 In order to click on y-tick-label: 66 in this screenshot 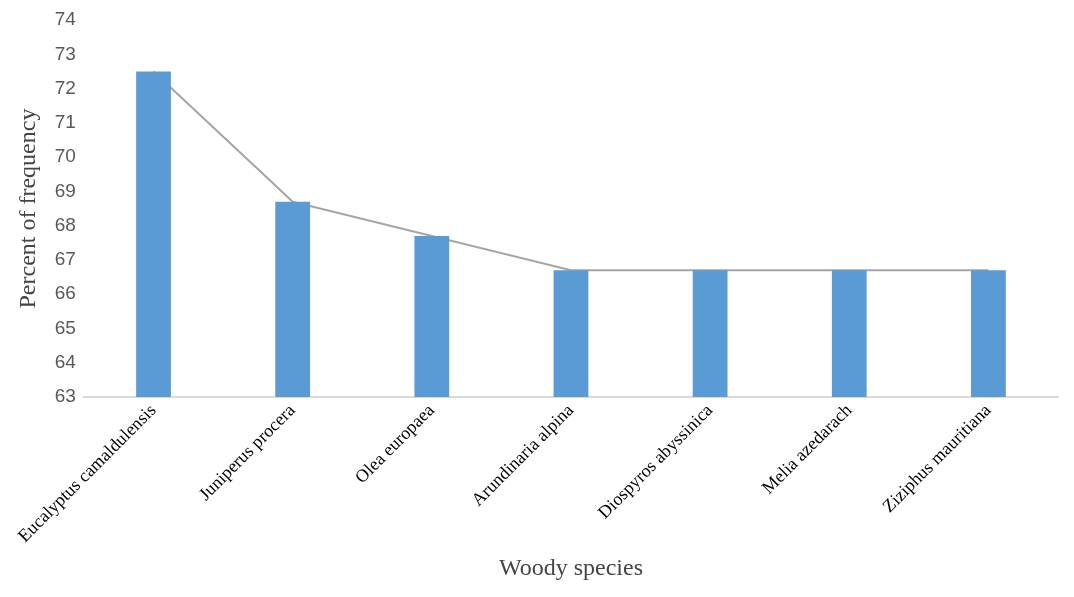, I will do `click(65, 293)`.